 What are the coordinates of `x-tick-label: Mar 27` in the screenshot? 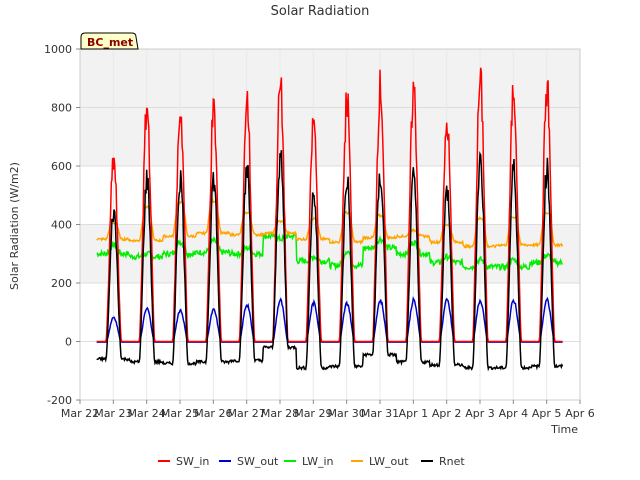 It's located at (247, 413).